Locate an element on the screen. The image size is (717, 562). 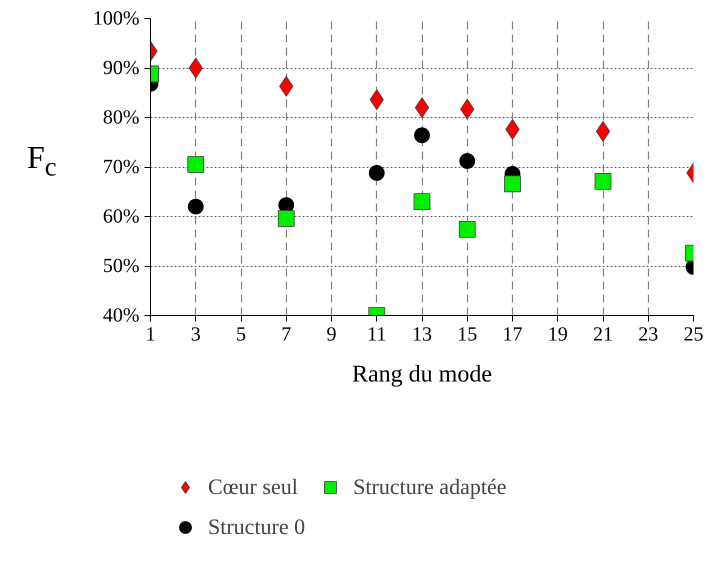
y-axis-title: F$_{c}$ is located at coordinates (41, 161).